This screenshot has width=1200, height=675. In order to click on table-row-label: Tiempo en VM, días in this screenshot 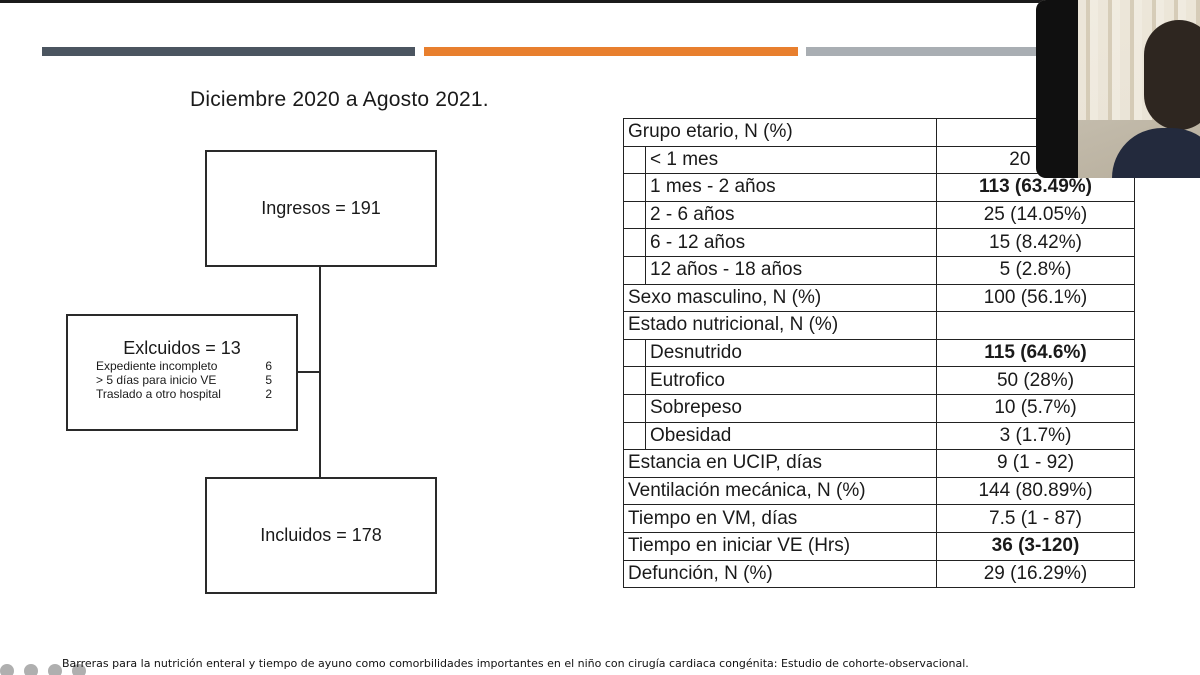, I will do `click(780, 518)`.